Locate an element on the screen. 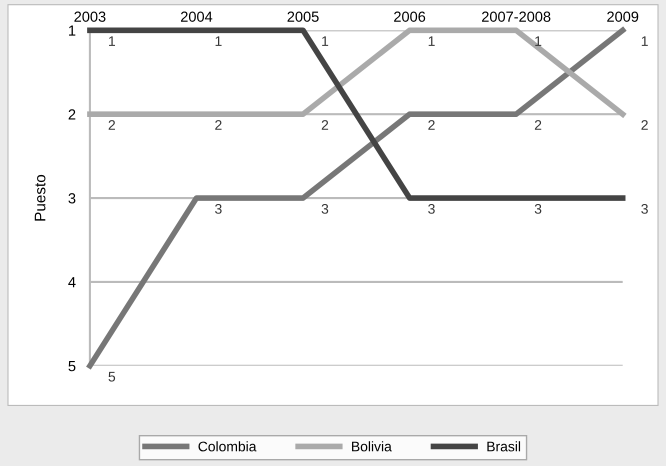 The width and height of the screenshot is (666, 466). data-label: 5 is located at coordinates (112, 377).